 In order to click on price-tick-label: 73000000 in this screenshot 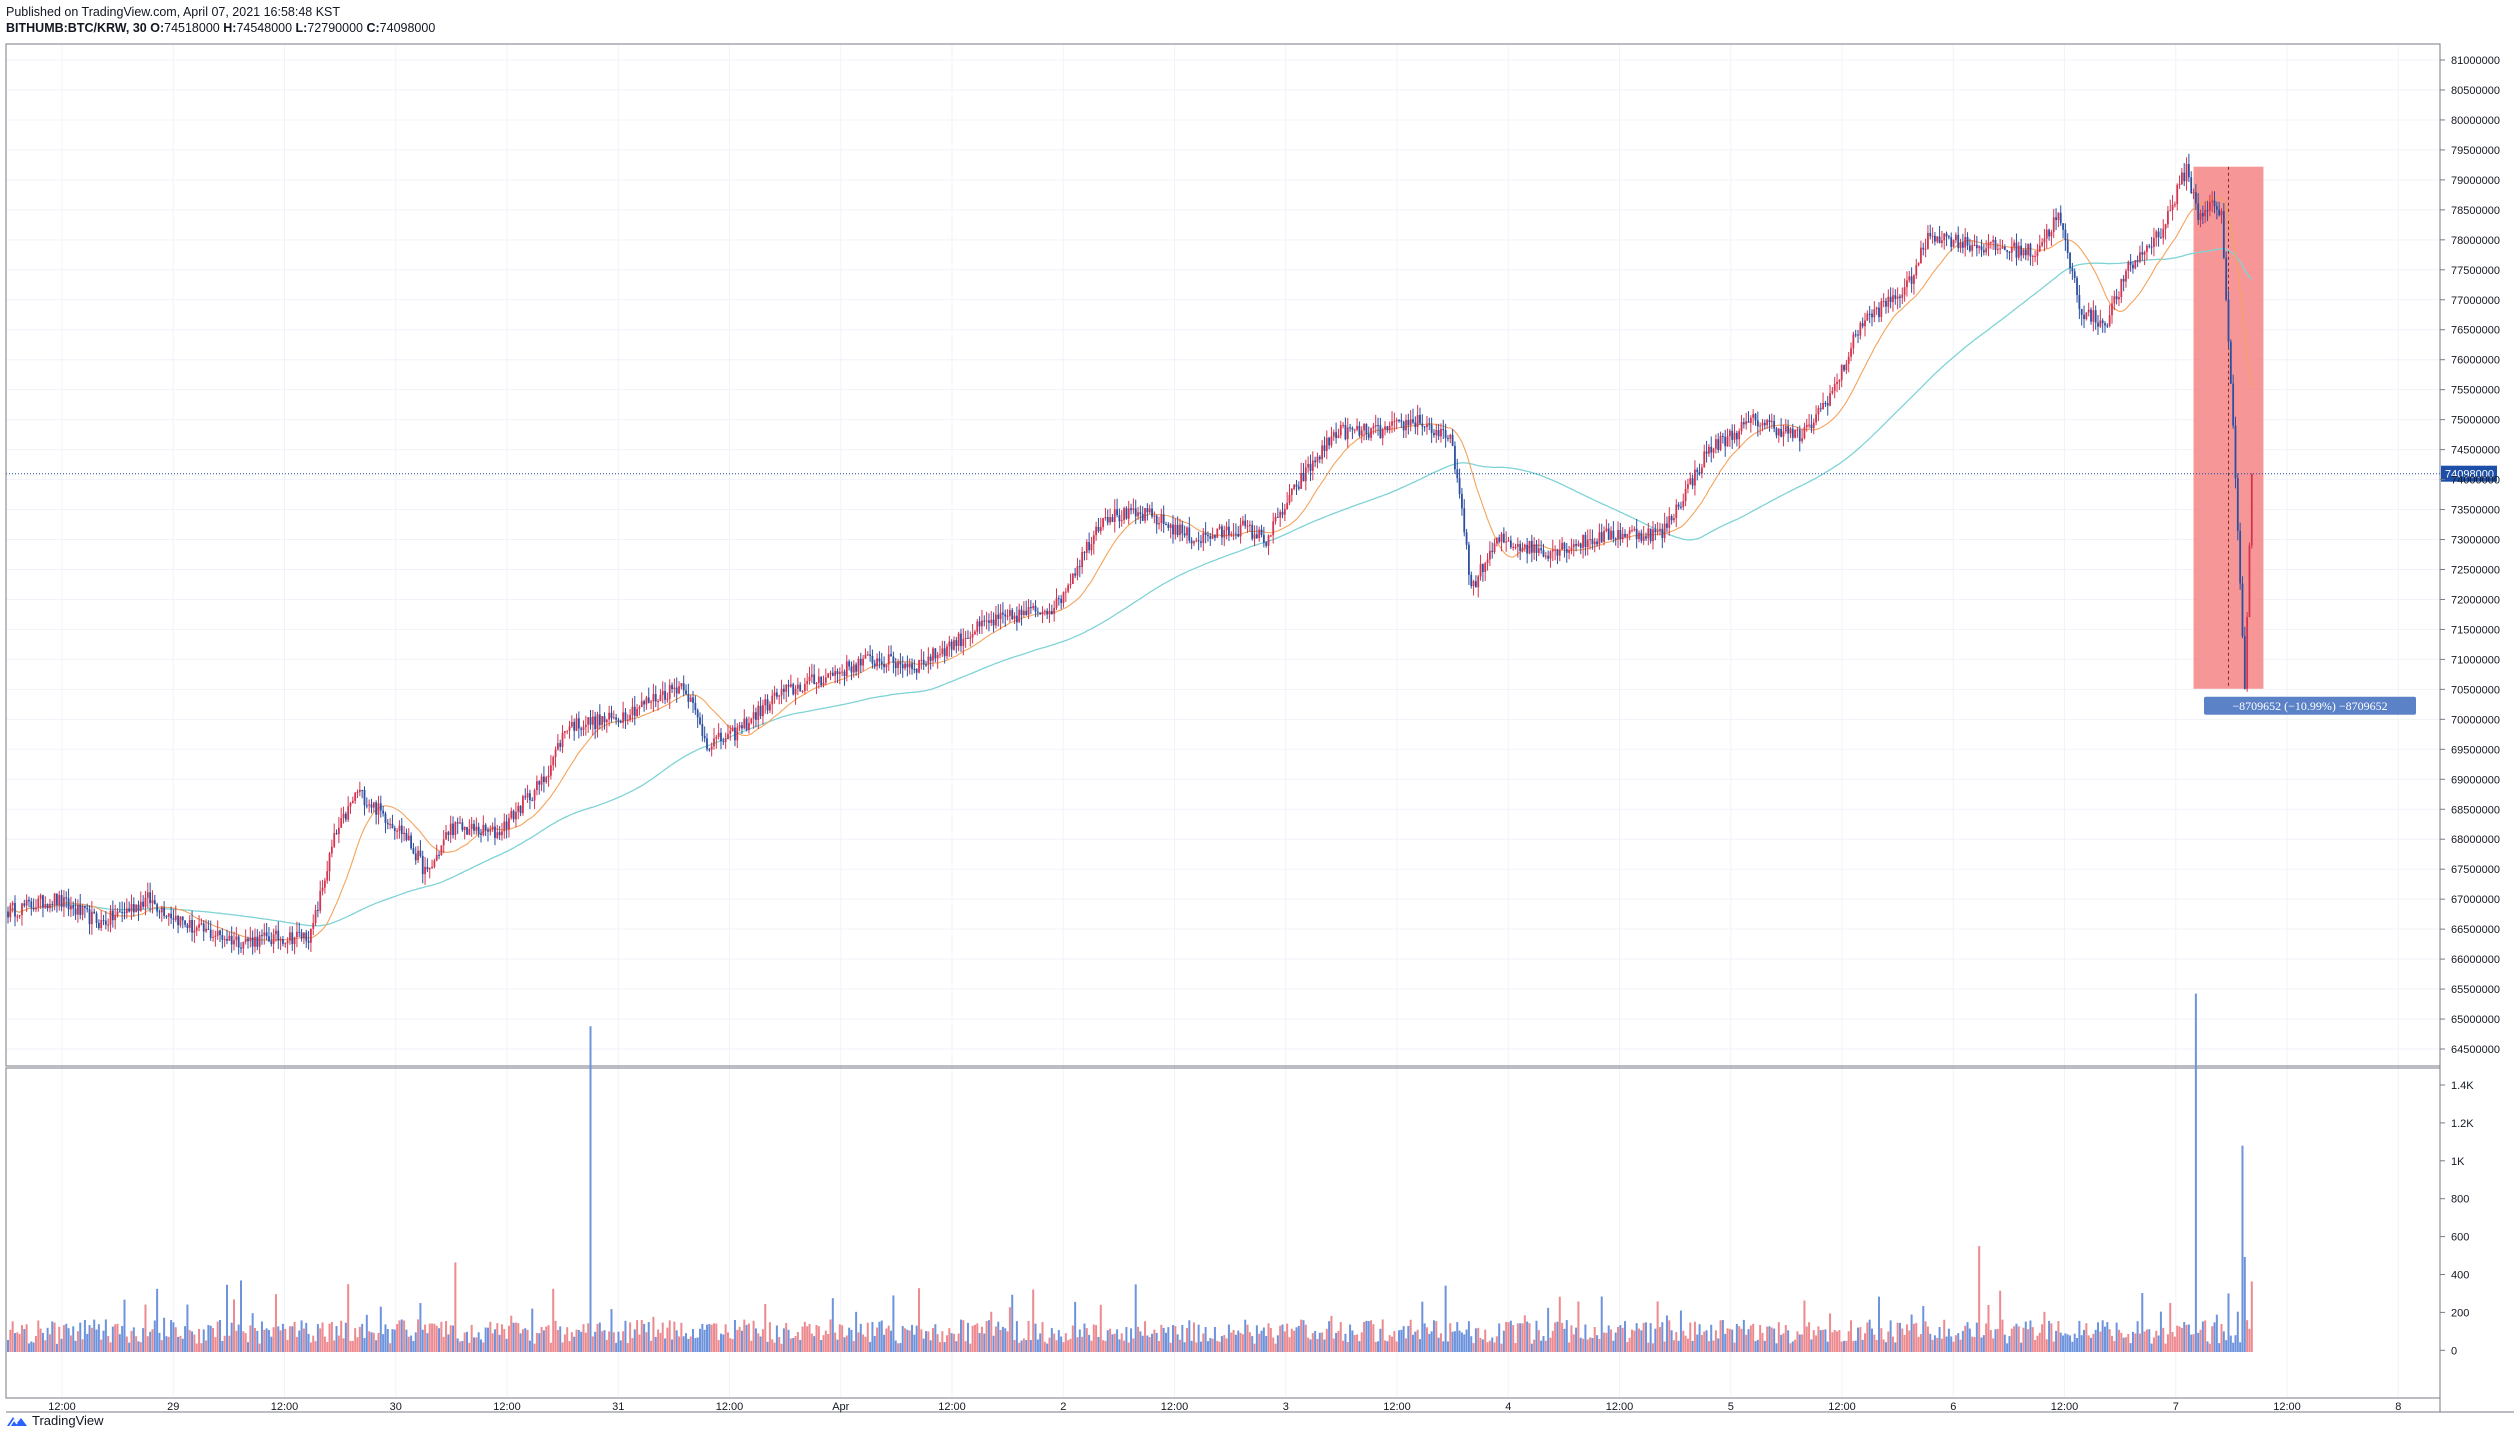, I will do `click(2475, 541)`.